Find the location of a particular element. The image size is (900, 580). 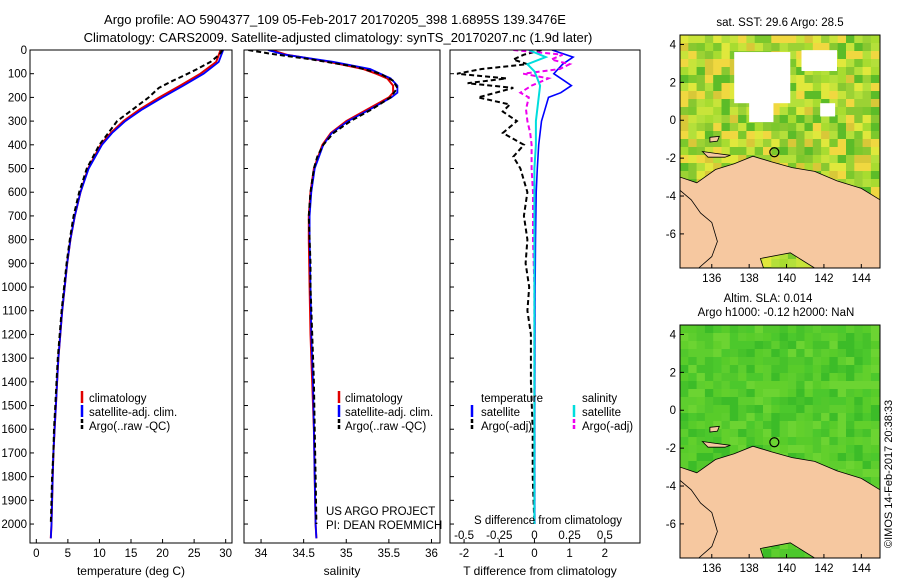

missing-data-patch is located at coordinates (828, 110).